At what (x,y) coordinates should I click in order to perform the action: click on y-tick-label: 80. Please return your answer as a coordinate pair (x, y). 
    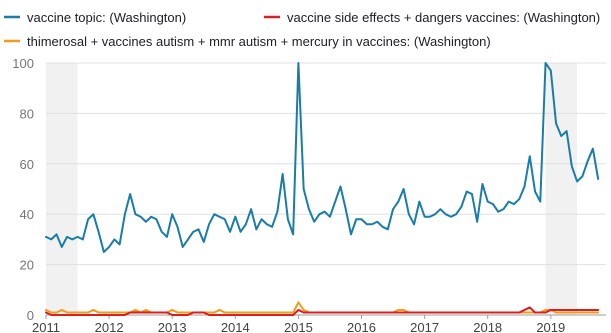
    Looking at the image, I should click on (27, 113).